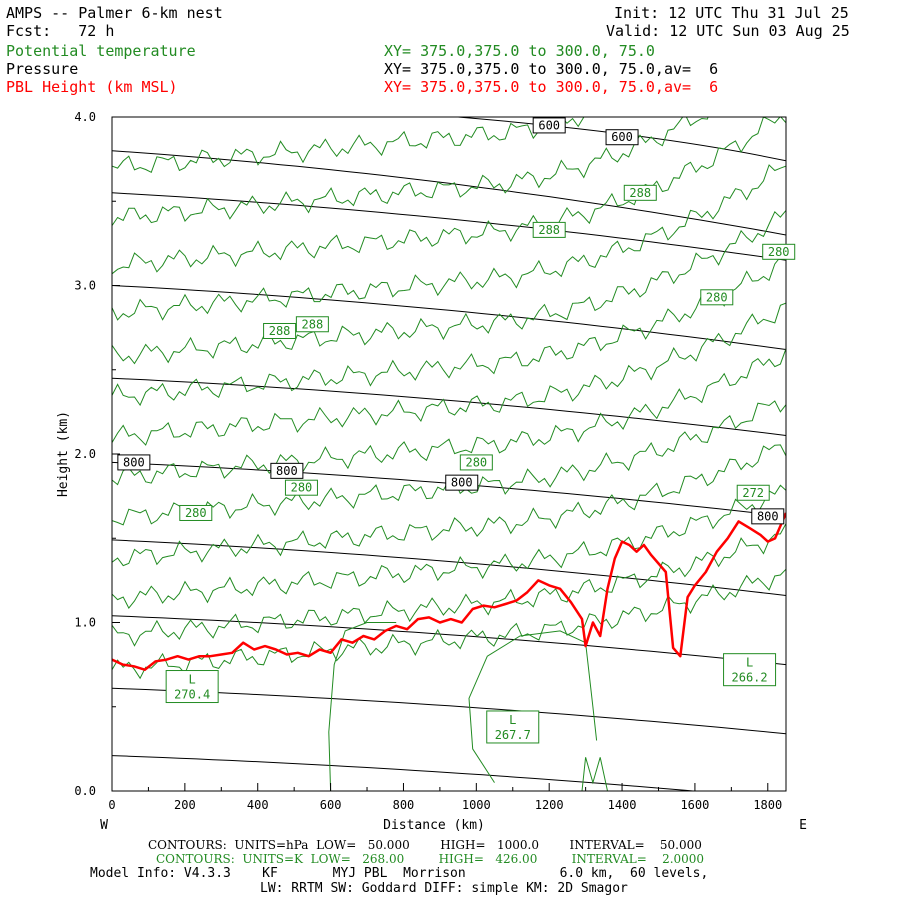  Describe the element at coordinates (63, 454) in the screenshot. I see `y-axis-label: Height (km)` at that location.